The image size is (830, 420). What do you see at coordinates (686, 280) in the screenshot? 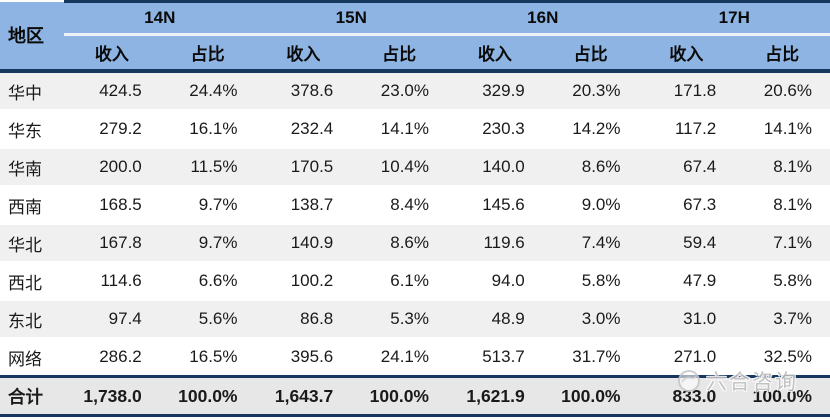
I see `revenue-cell: 47.9` at bounding box center [686, 280].